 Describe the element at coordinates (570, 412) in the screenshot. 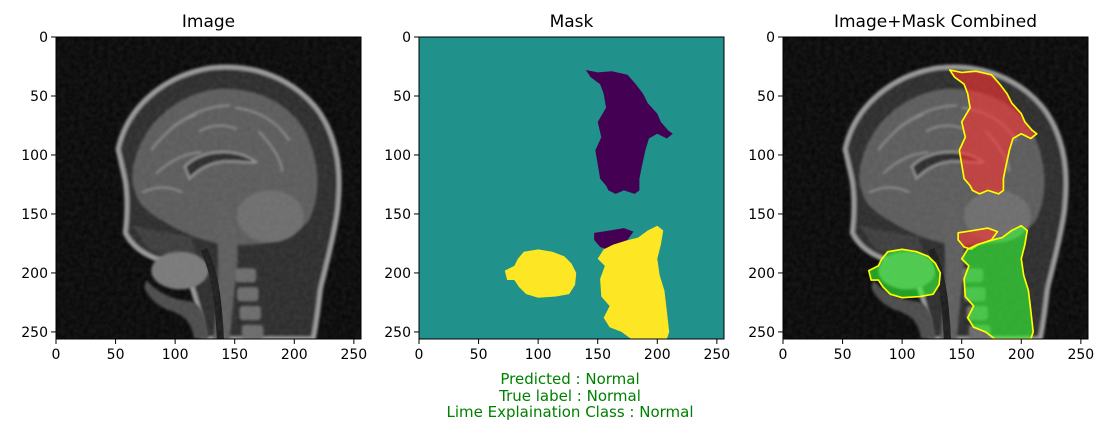

I see `caption-lime-class: Lime Explaination Class : Normal` at that location.